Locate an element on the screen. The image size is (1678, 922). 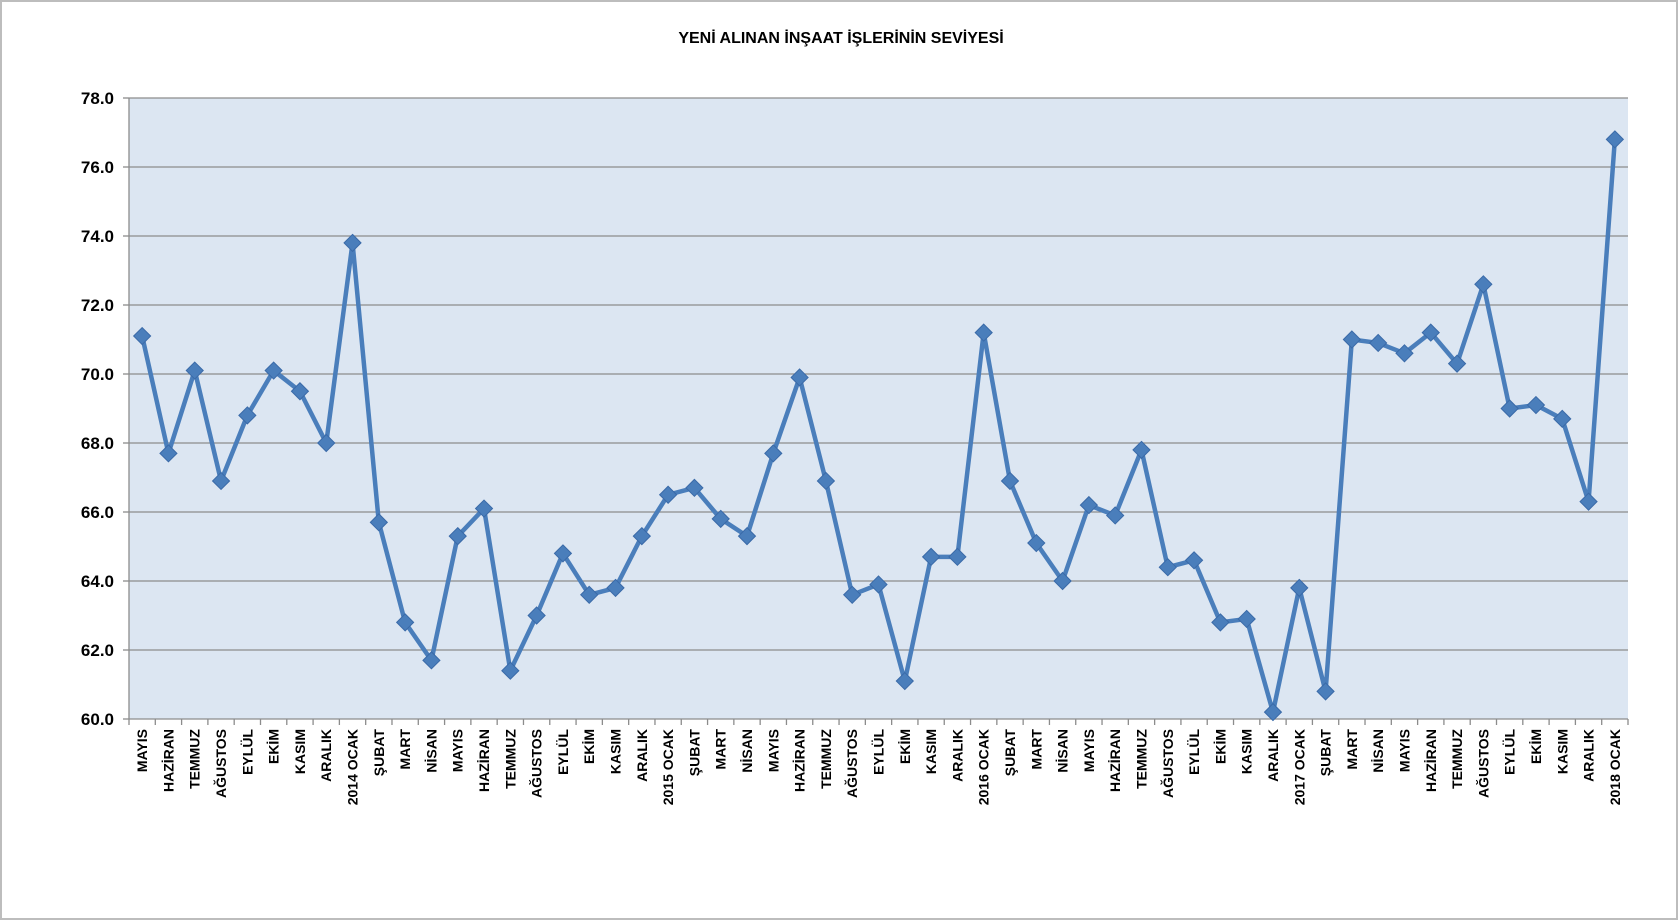
y-tick-label: 62.0 is located at coordinates (97, 650).